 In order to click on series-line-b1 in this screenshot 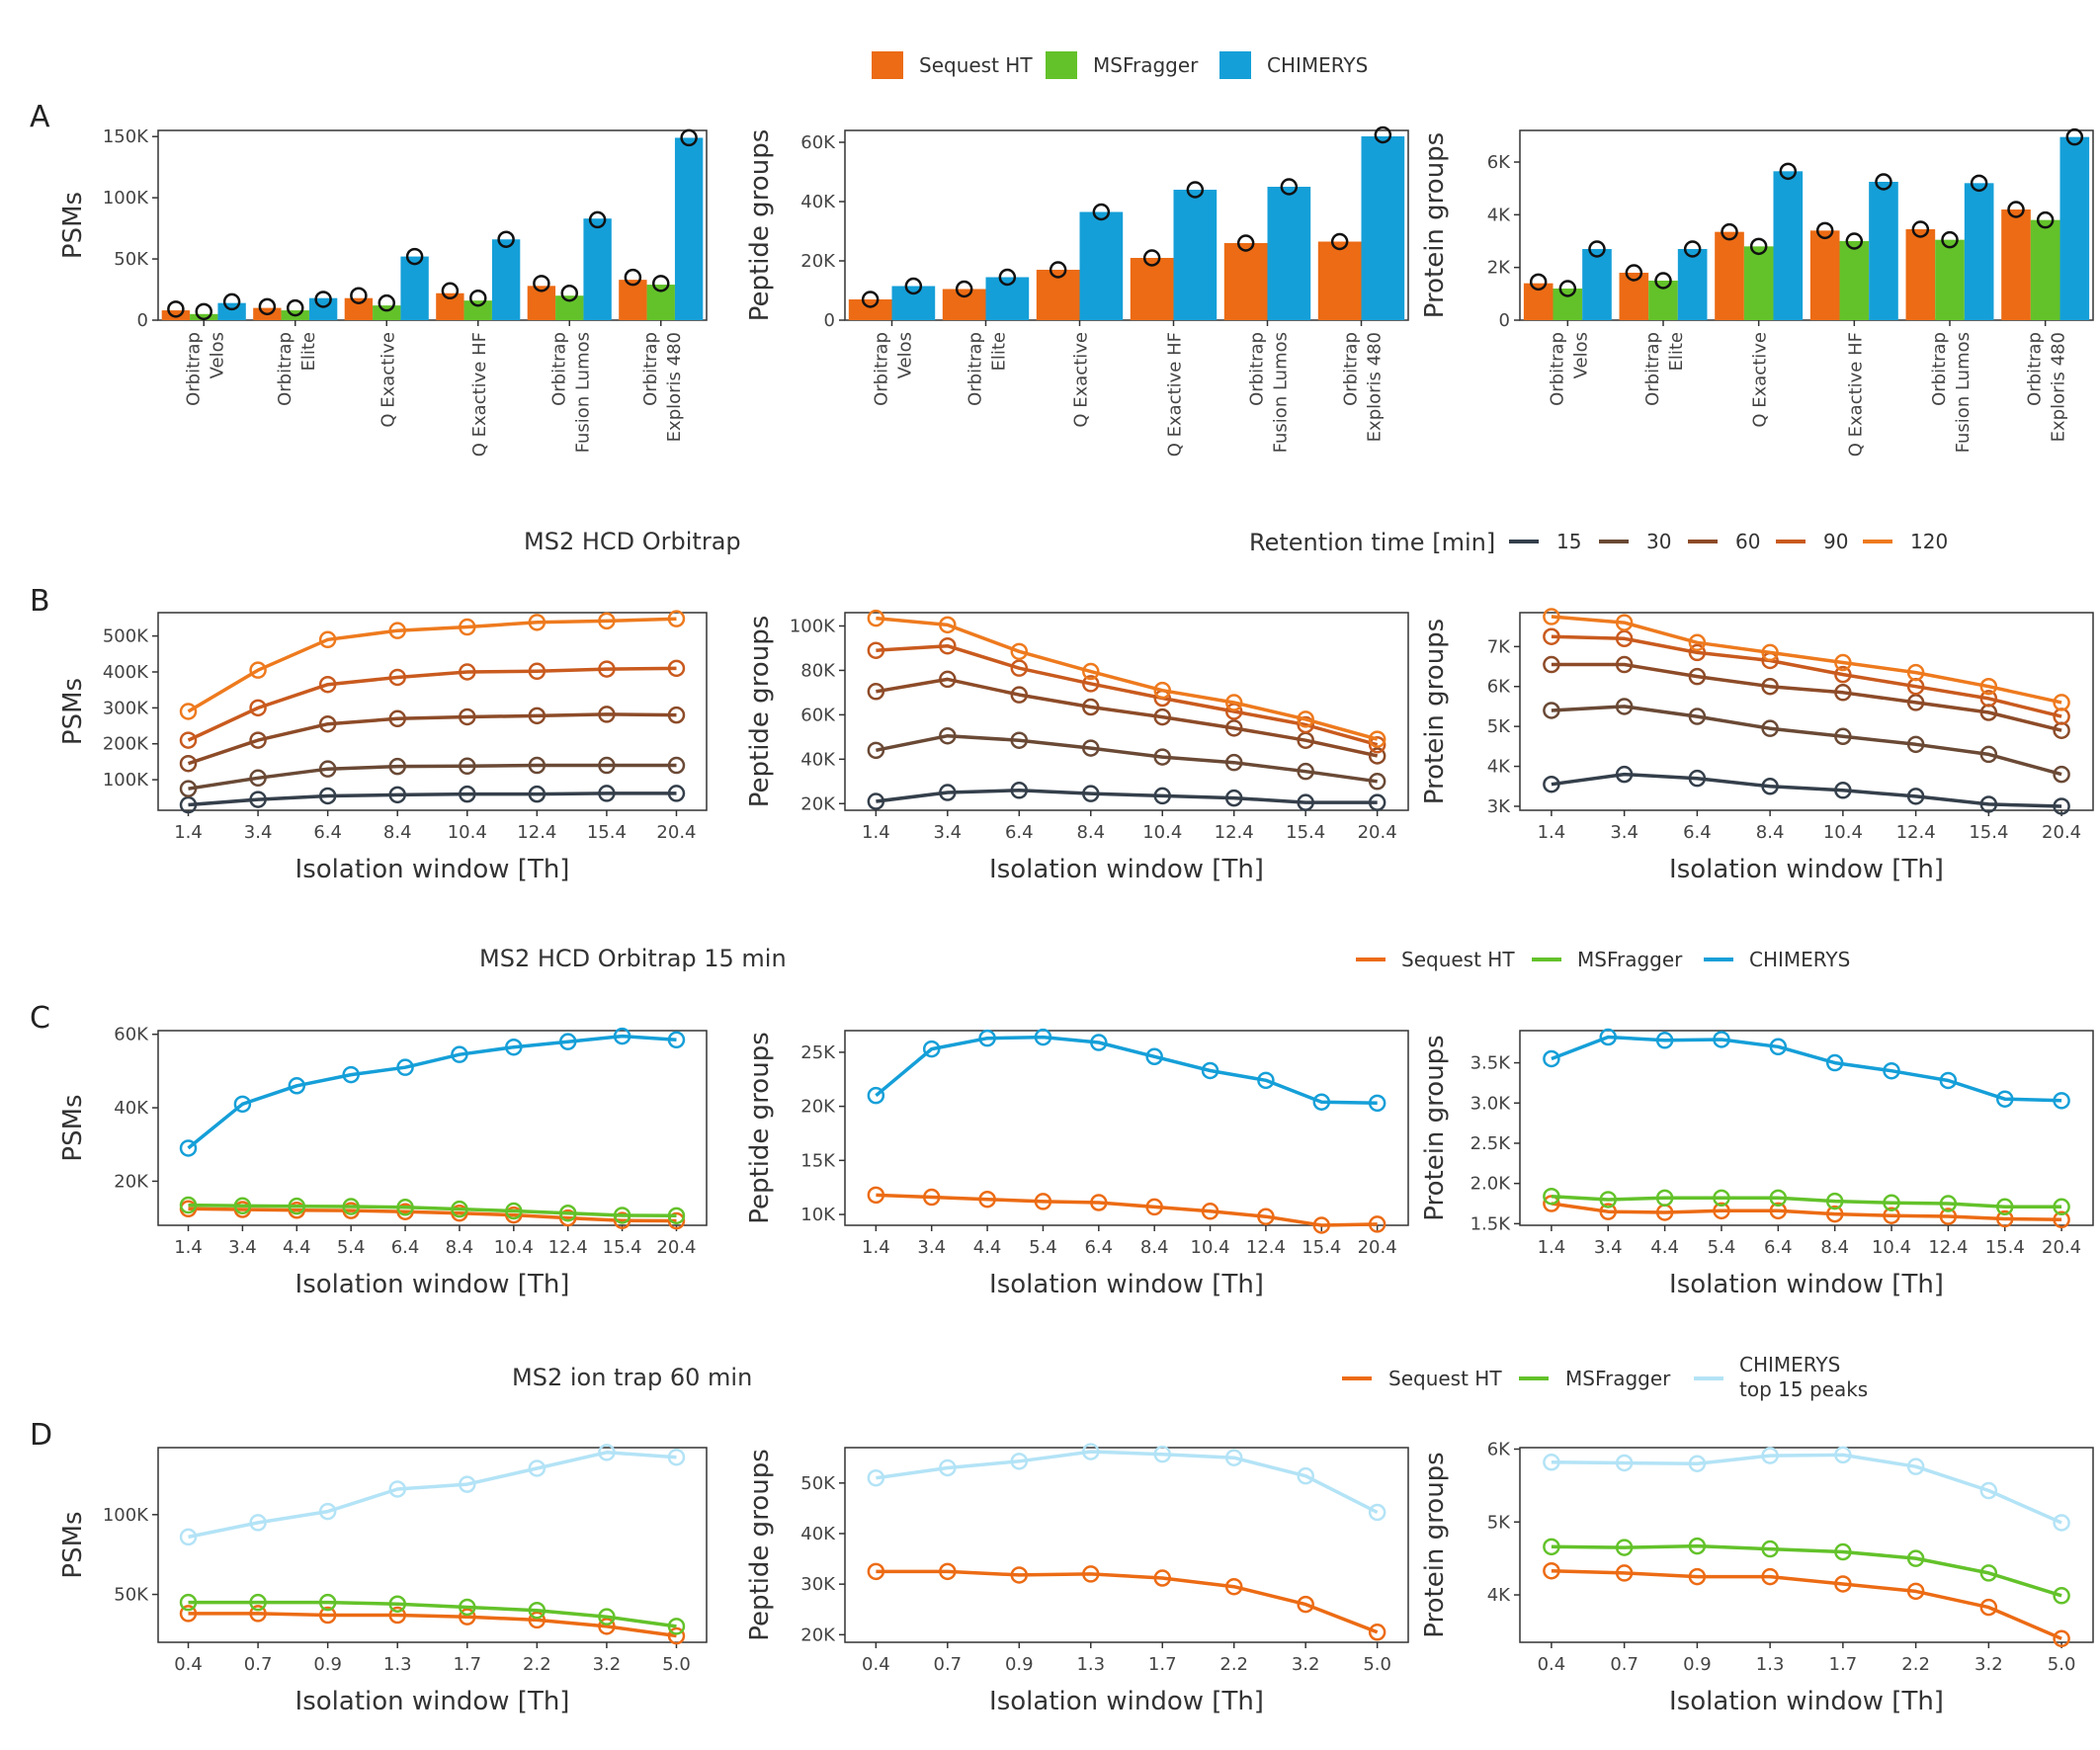, I will do `click(432, 704)`.